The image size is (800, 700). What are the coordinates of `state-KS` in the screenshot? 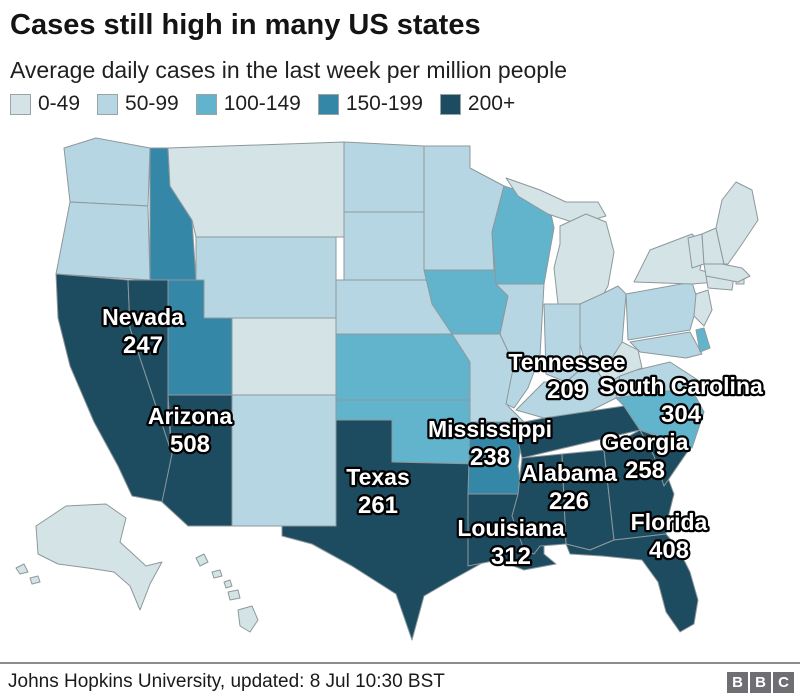 It's located at (404, 367).